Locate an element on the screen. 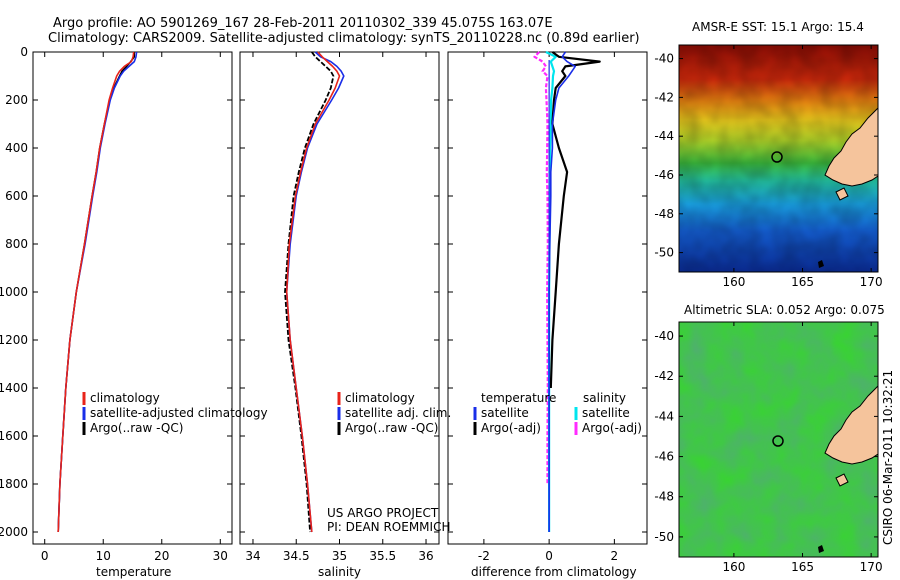 The height and width of the screenshot is (580, 900). series-line-satellite-adjusted-climatology is located at coordinates (97, 292).